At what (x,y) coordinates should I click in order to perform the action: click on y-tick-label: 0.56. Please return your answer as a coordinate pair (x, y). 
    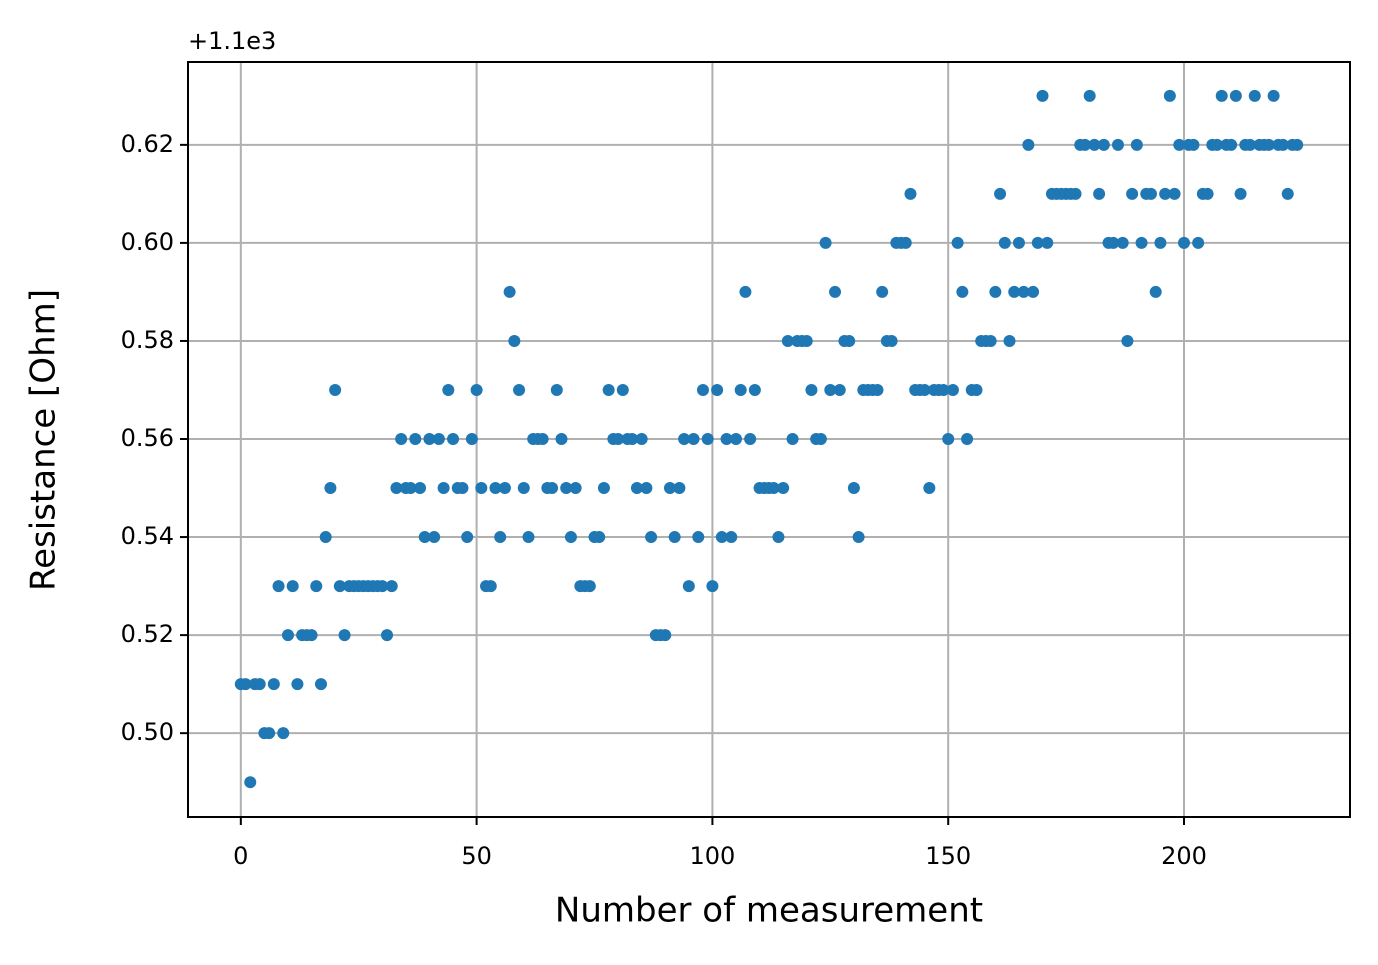
    Looking at the image, I should click on (147, 438).